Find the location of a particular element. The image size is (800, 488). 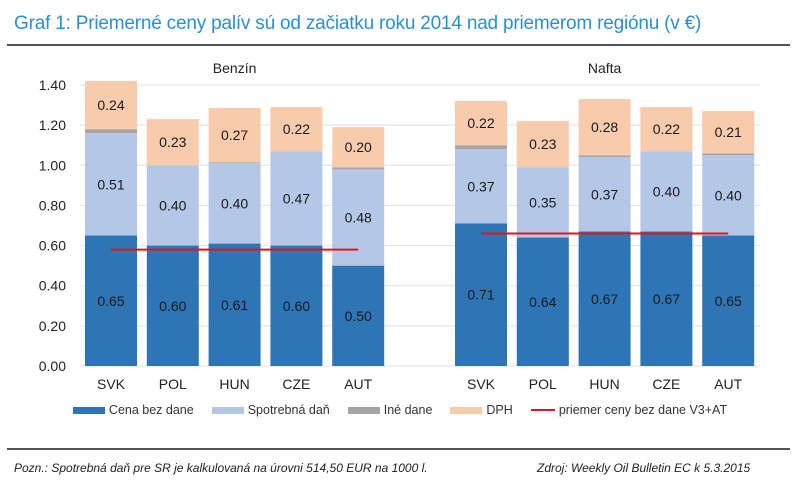

panel-title: Nafta is located at coordinates (605, 68).